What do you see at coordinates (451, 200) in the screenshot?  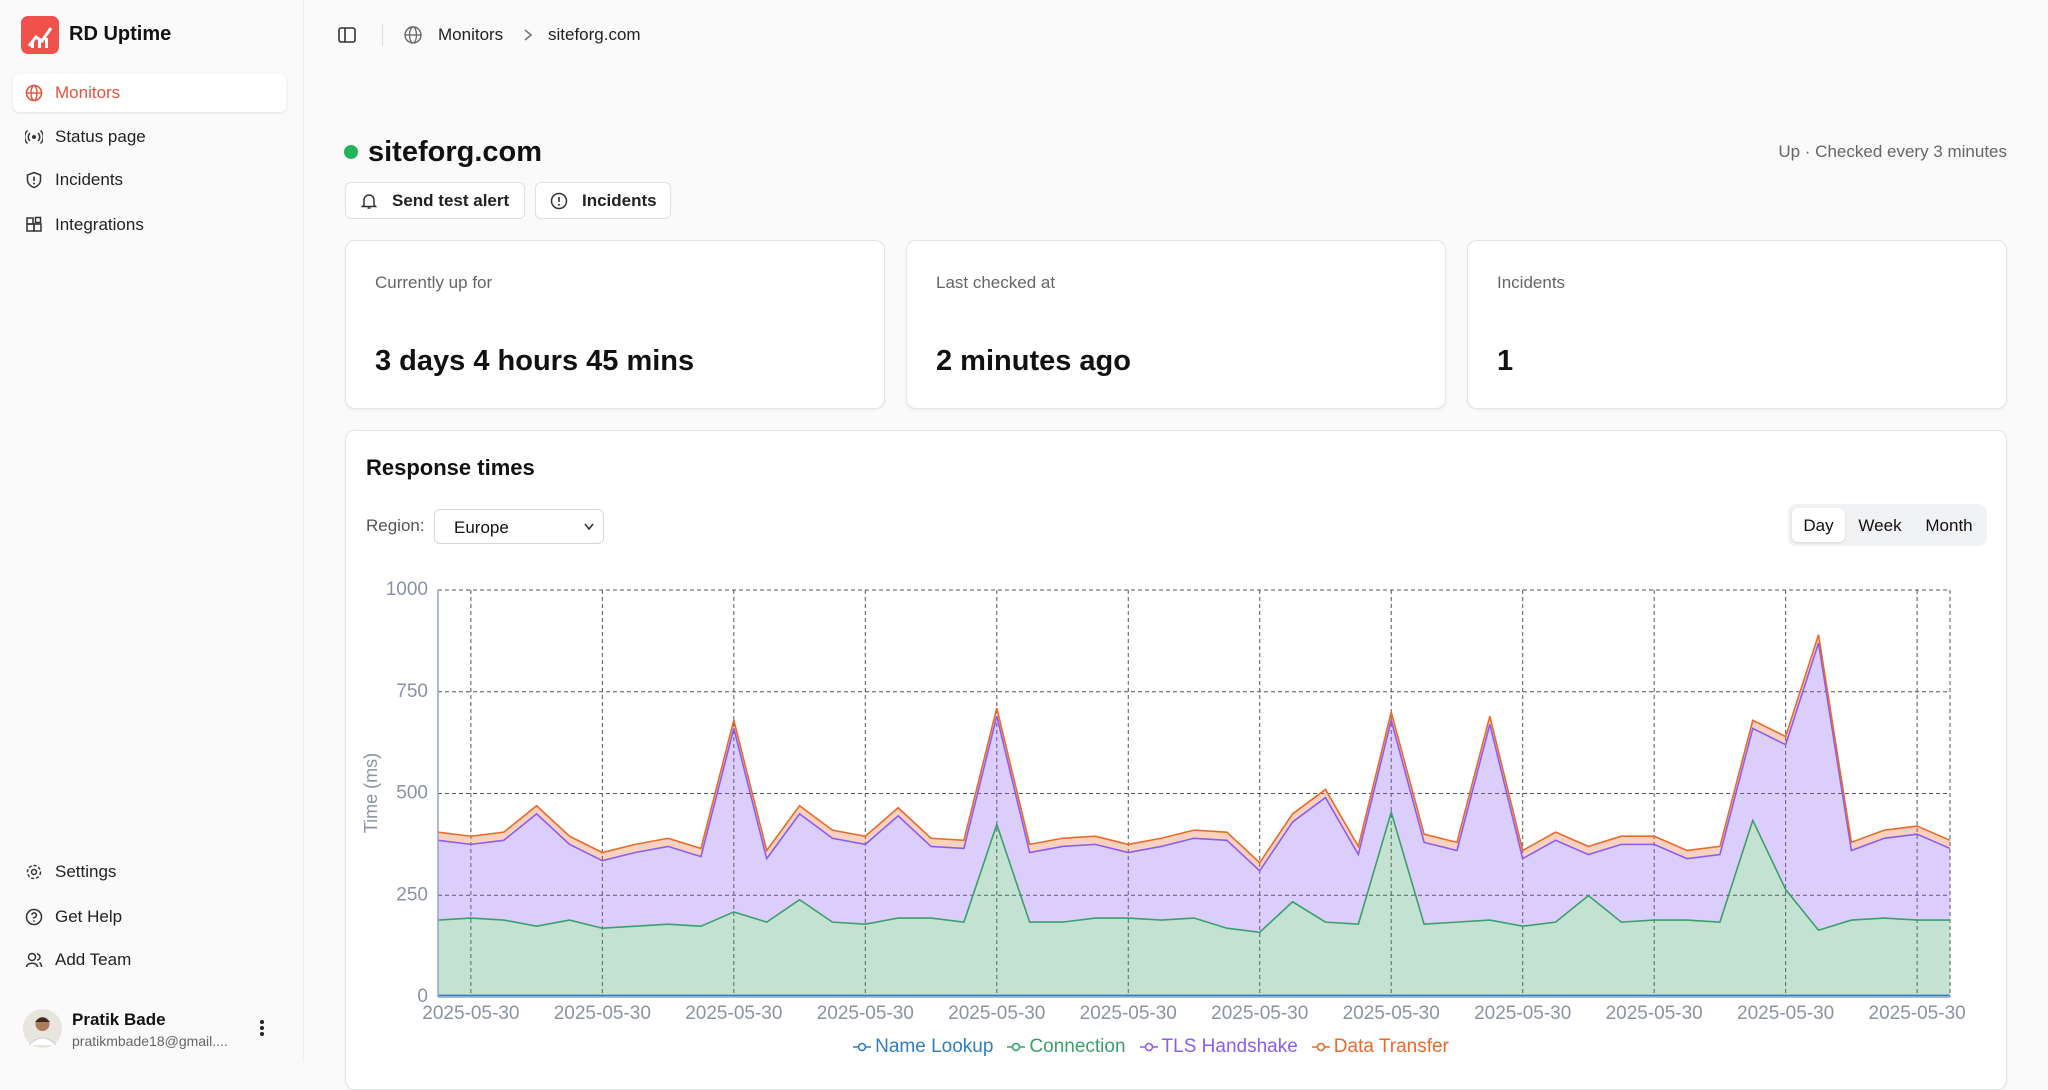 I see `button-label: Send test alert` at bounding box center [451, 200].